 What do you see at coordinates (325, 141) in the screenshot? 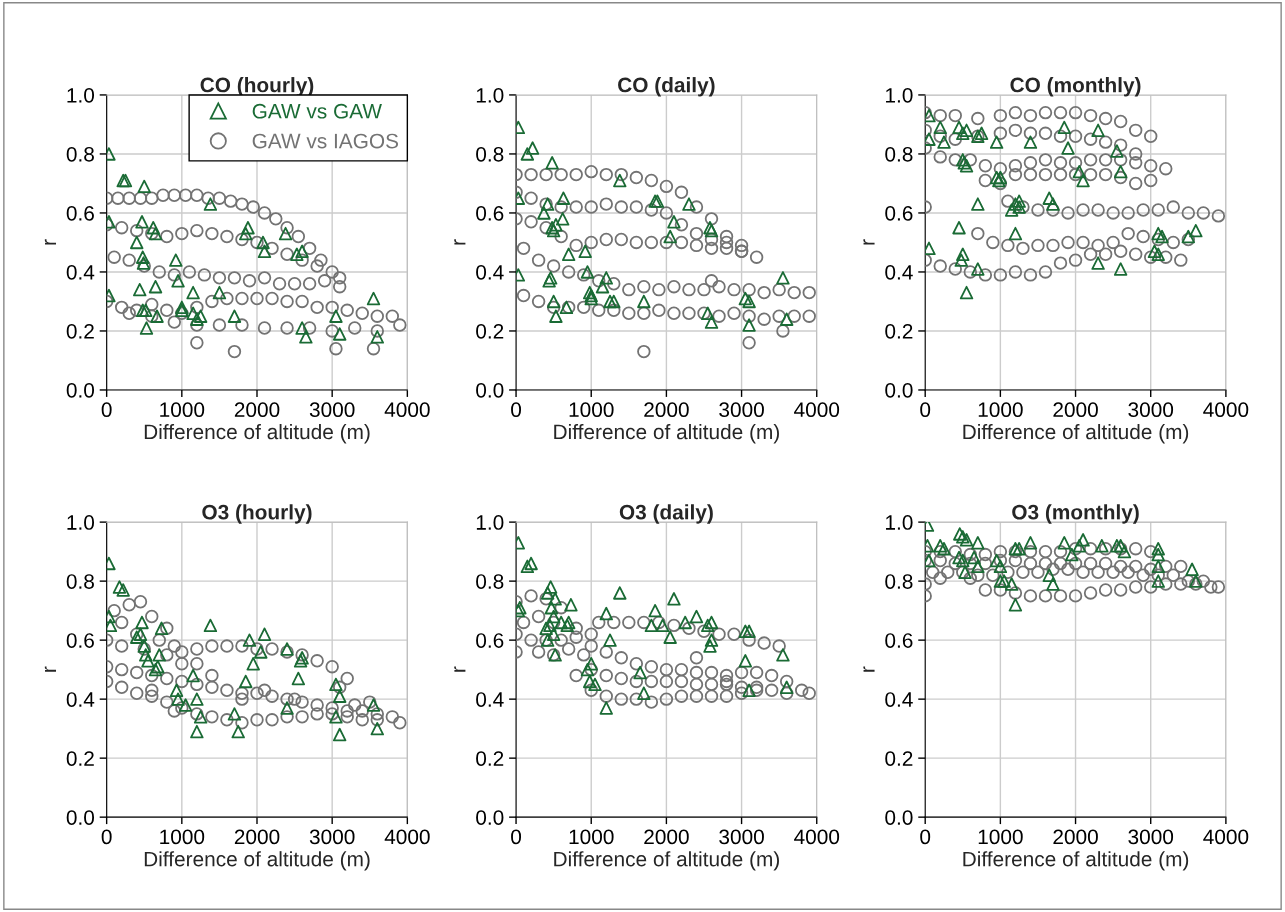
I see `legend-label: GAW vs IAGOS` at bounding box center [325, 141].